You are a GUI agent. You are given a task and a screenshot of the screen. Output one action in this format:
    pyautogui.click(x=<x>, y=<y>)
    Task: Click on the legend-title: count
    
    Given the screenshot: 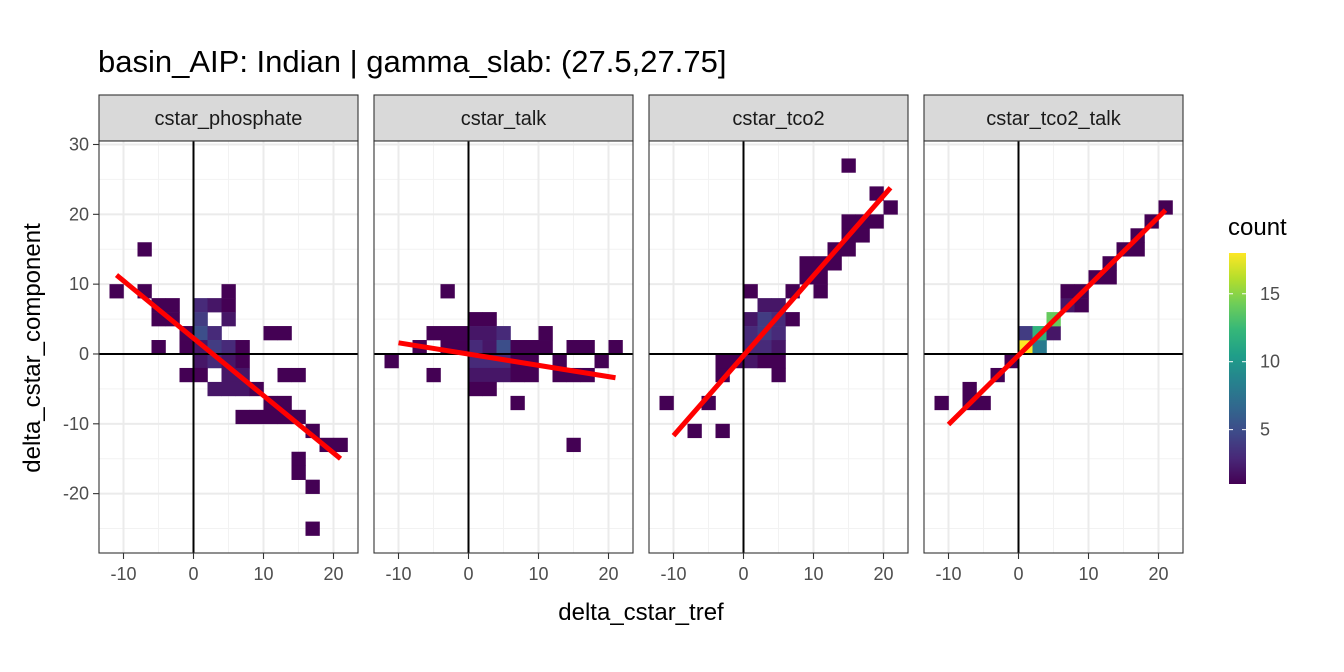 What is the action you would take?
    pyautogui.click(x=1257, y=227)
    